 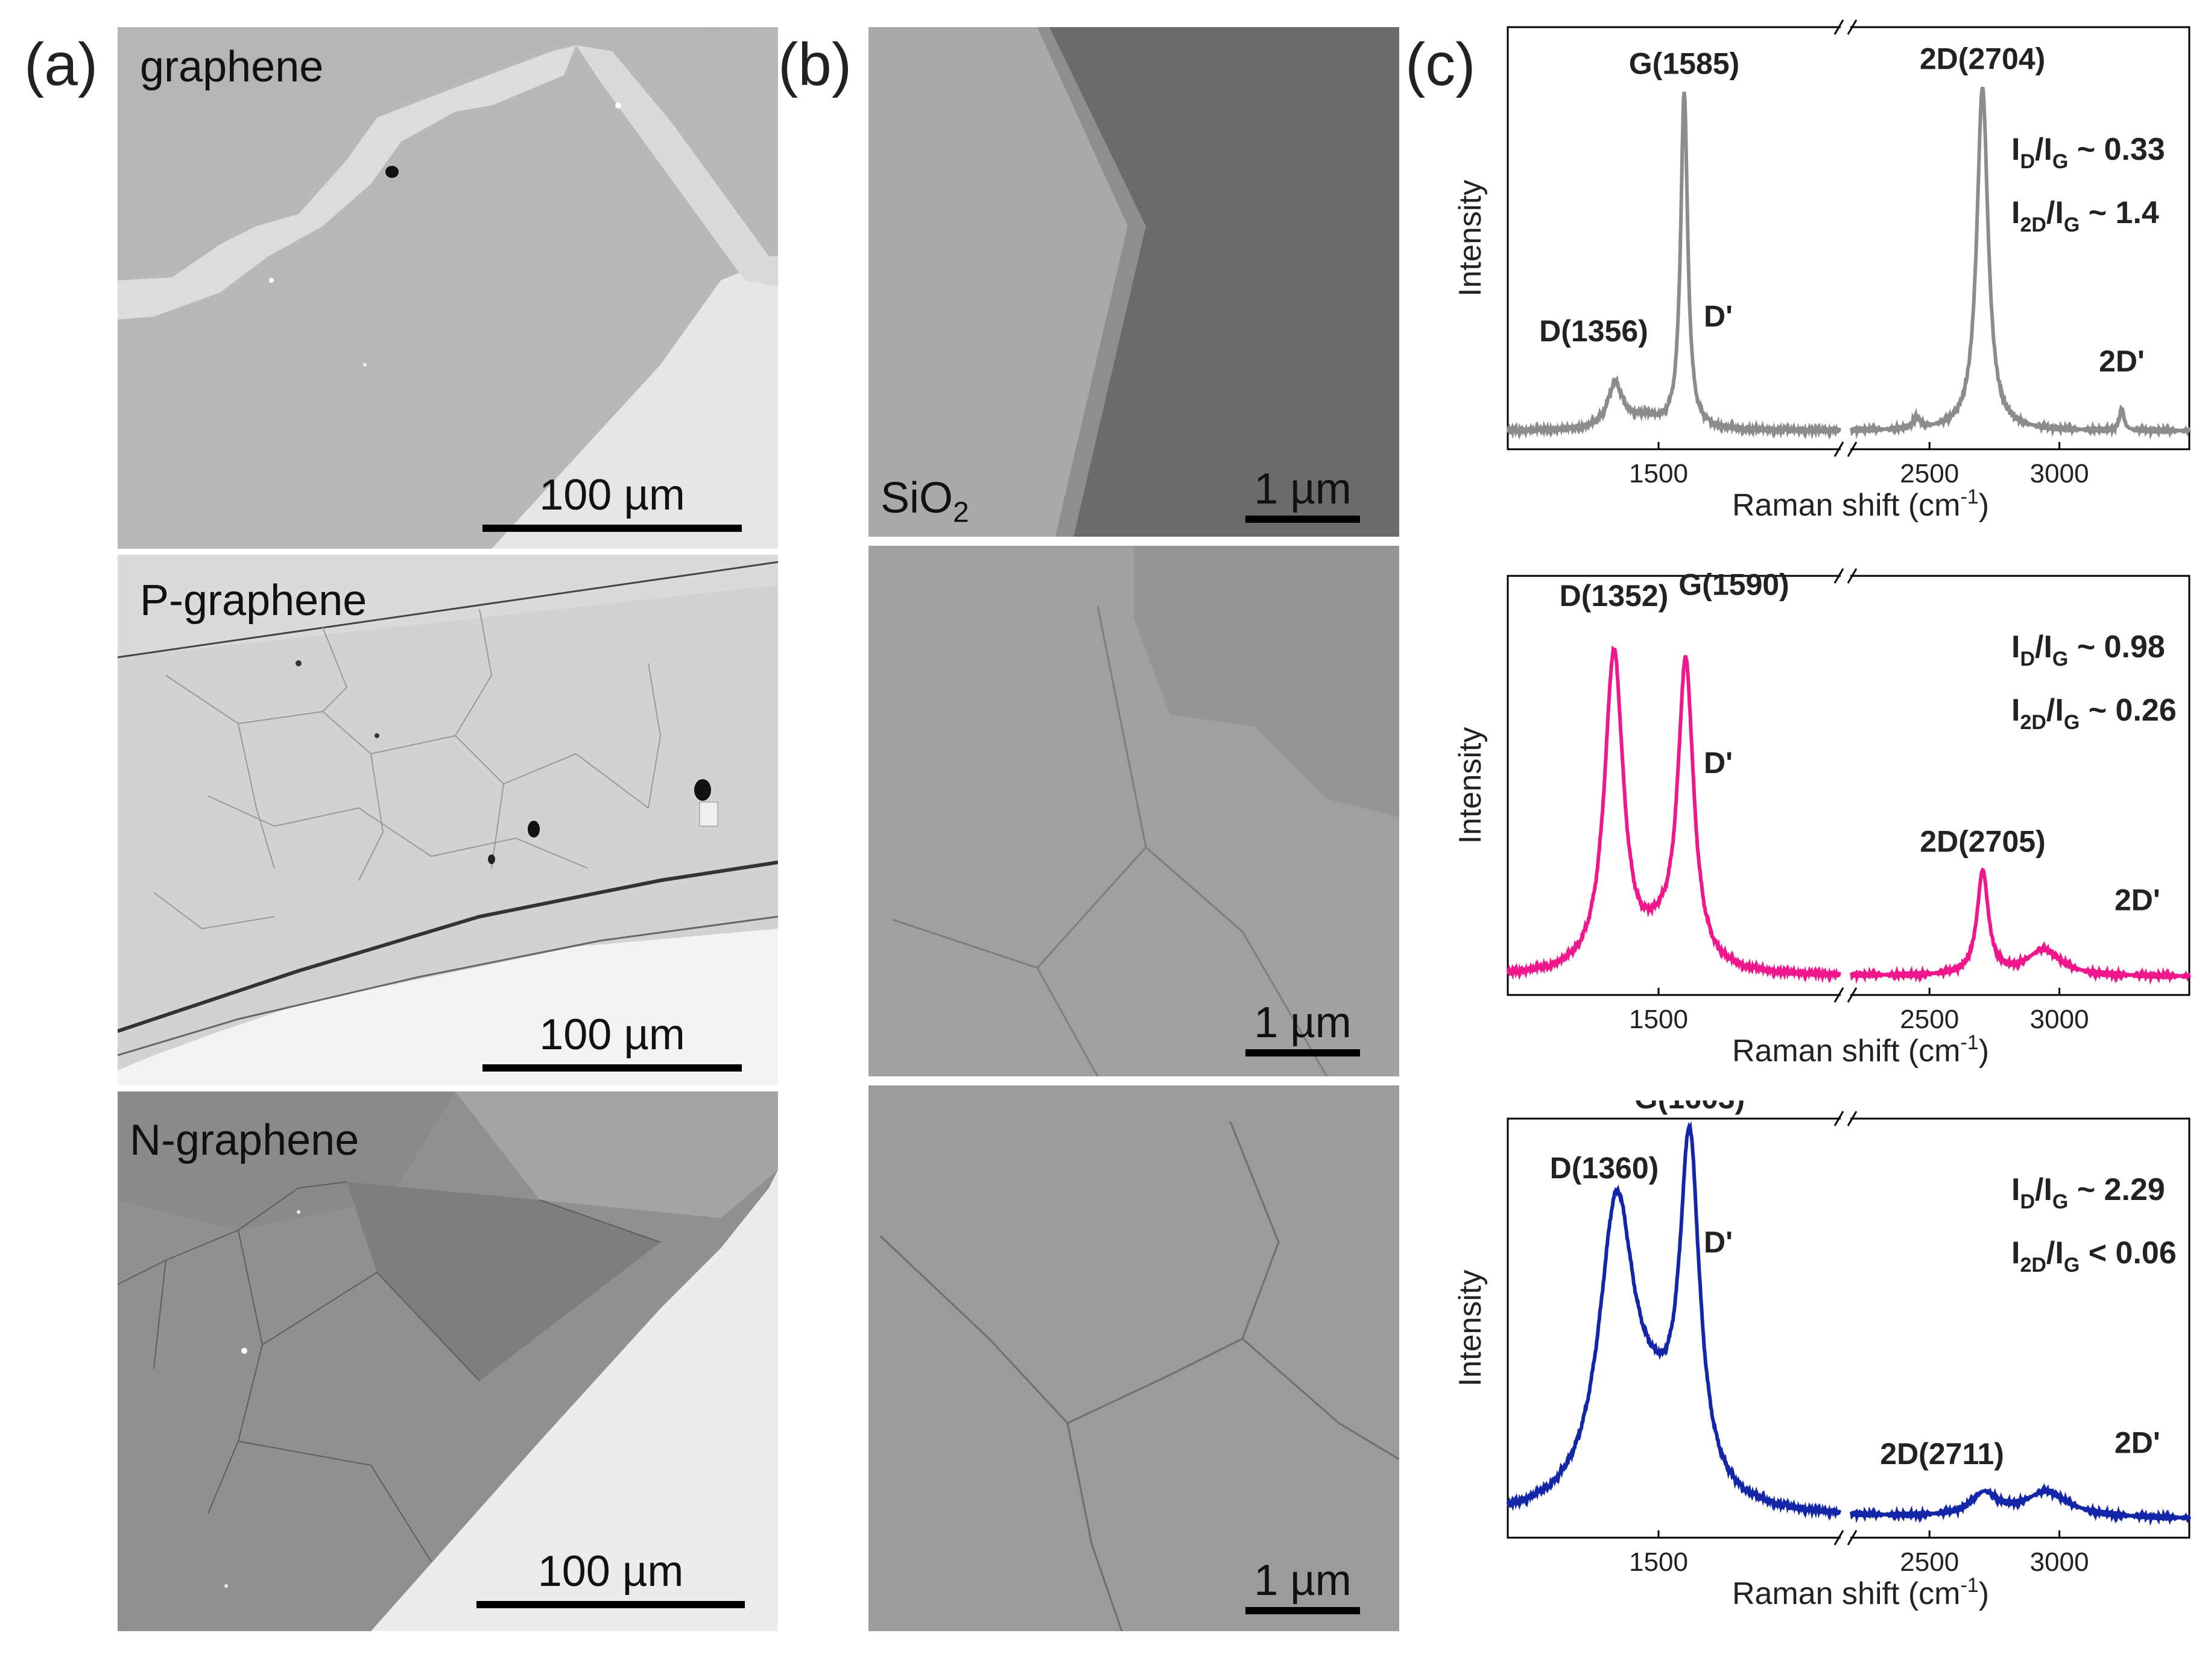 I want to click on sio2-subscript: 2, so click(x=961, y=512).